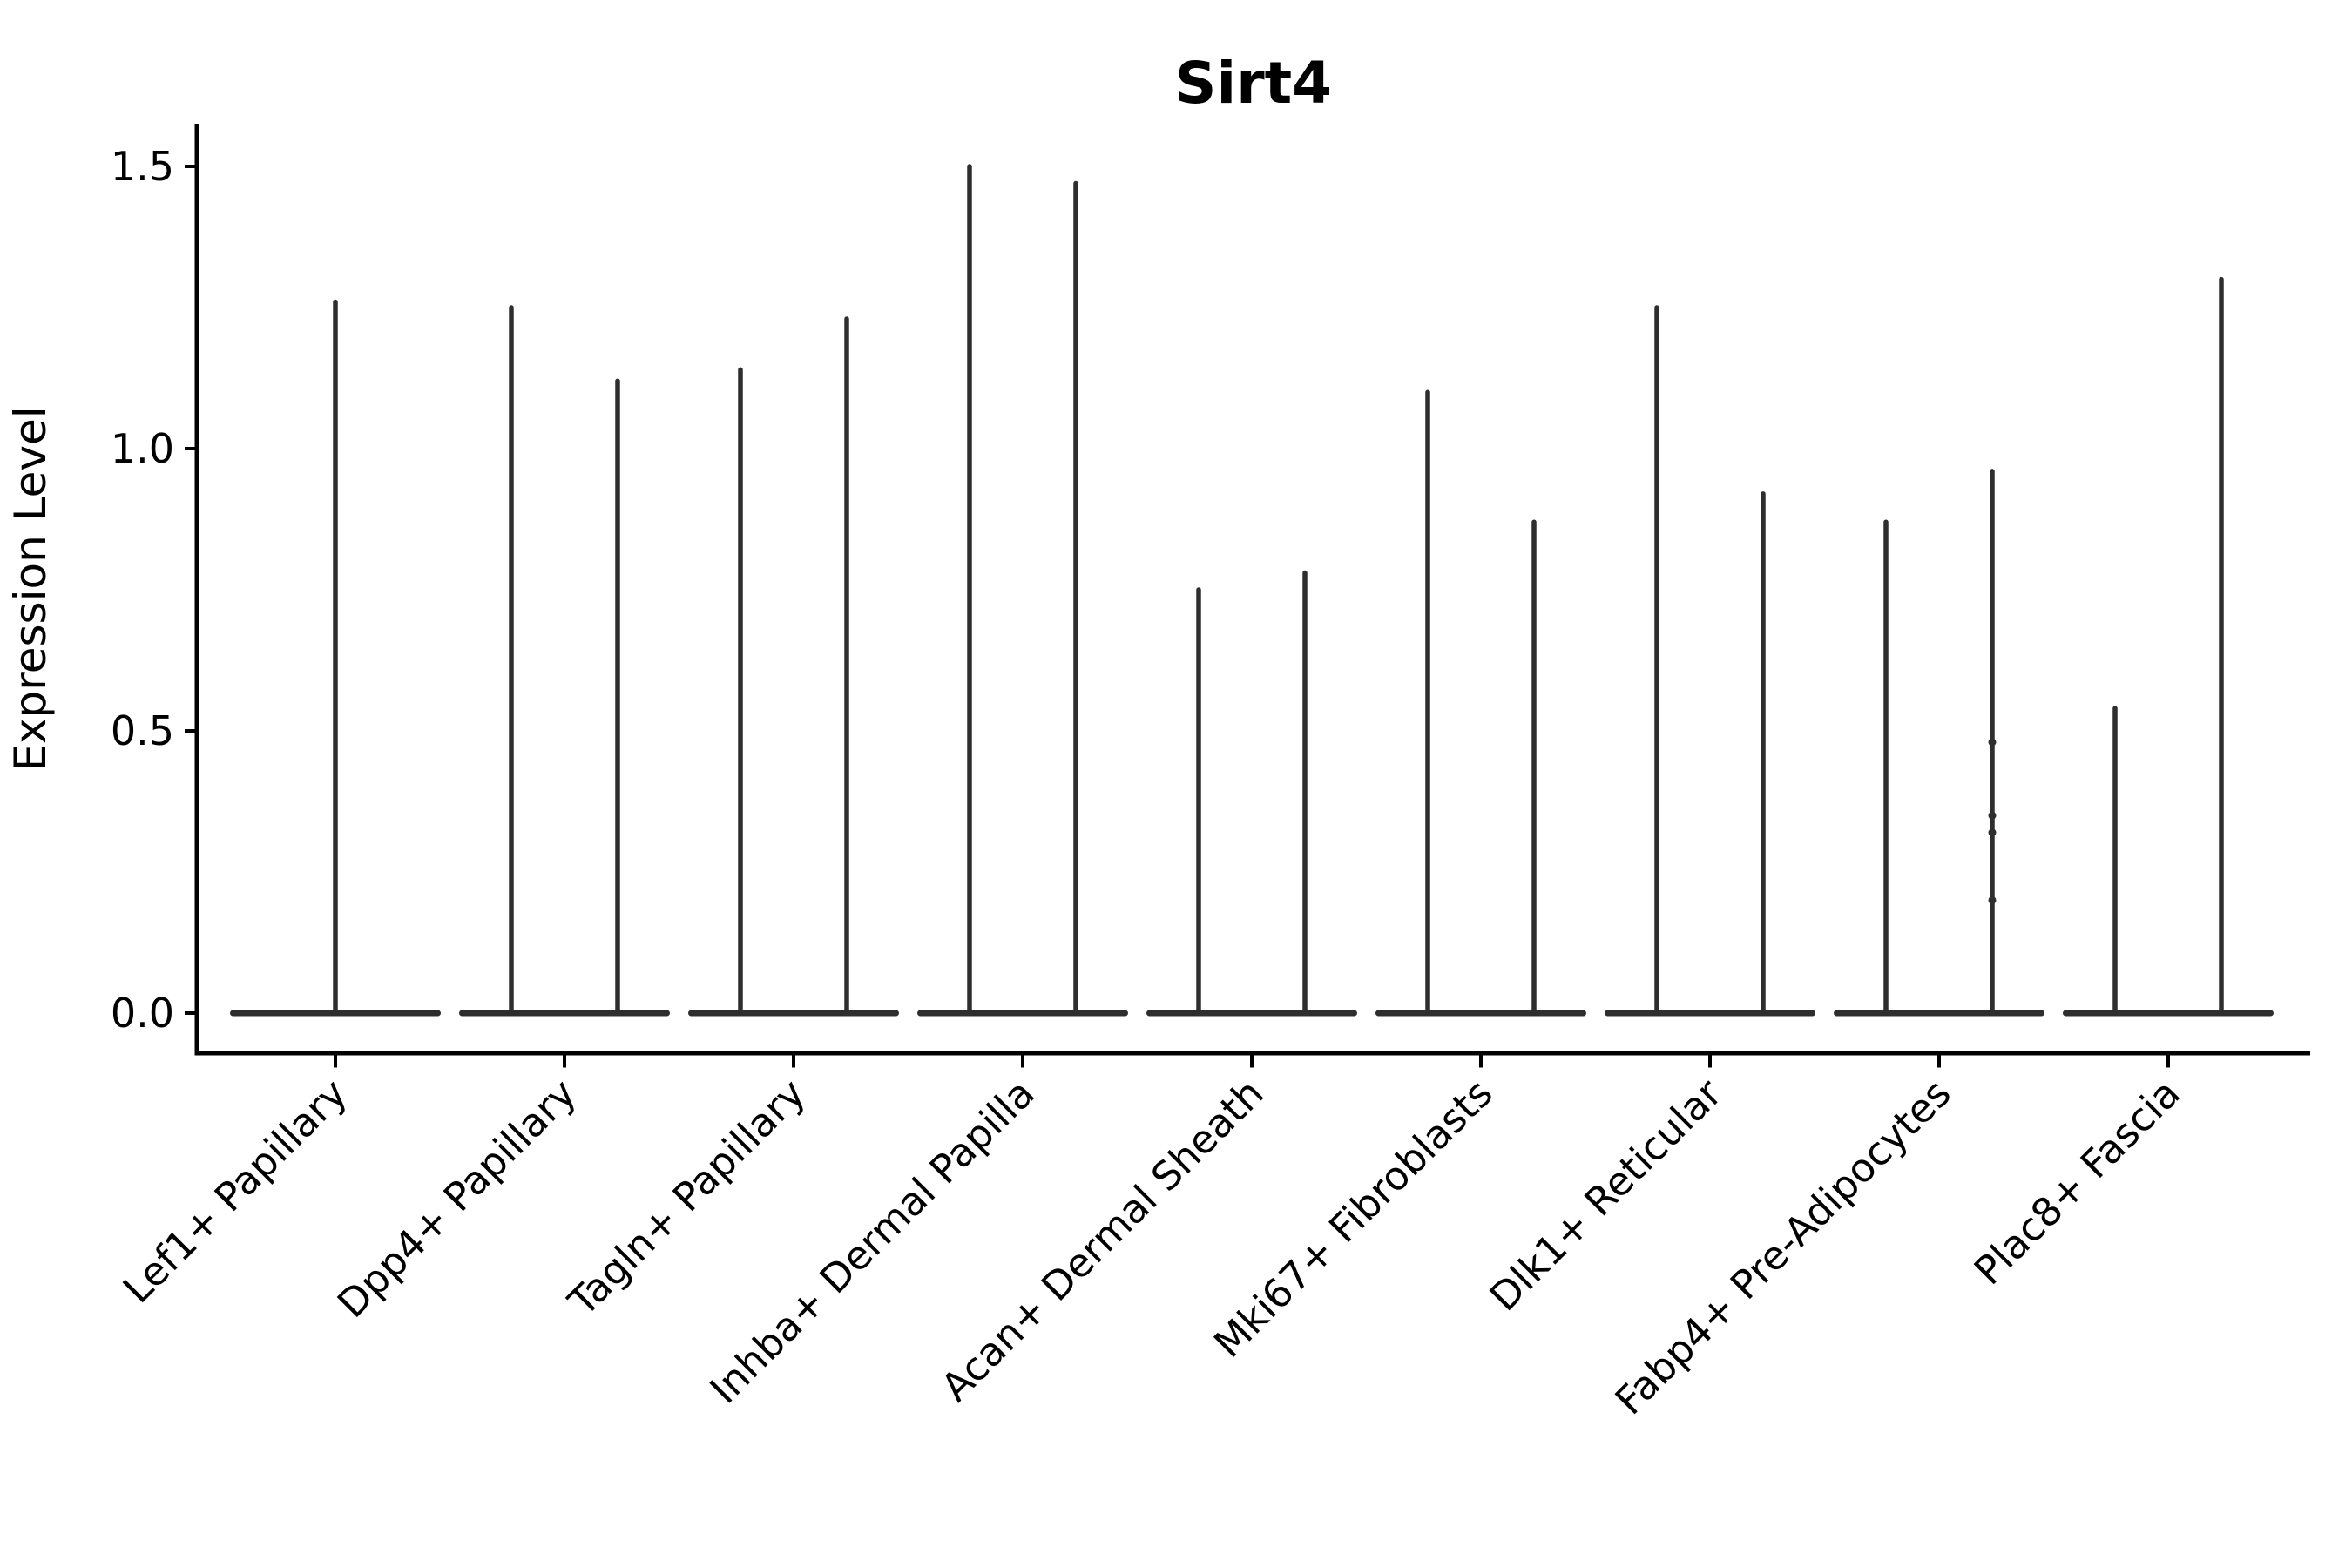 Image resolution: width=2352 pixels, height=1568 pixels. I want to click on x-tick-label: Lef1+ Papillary, so click(235, 1191).